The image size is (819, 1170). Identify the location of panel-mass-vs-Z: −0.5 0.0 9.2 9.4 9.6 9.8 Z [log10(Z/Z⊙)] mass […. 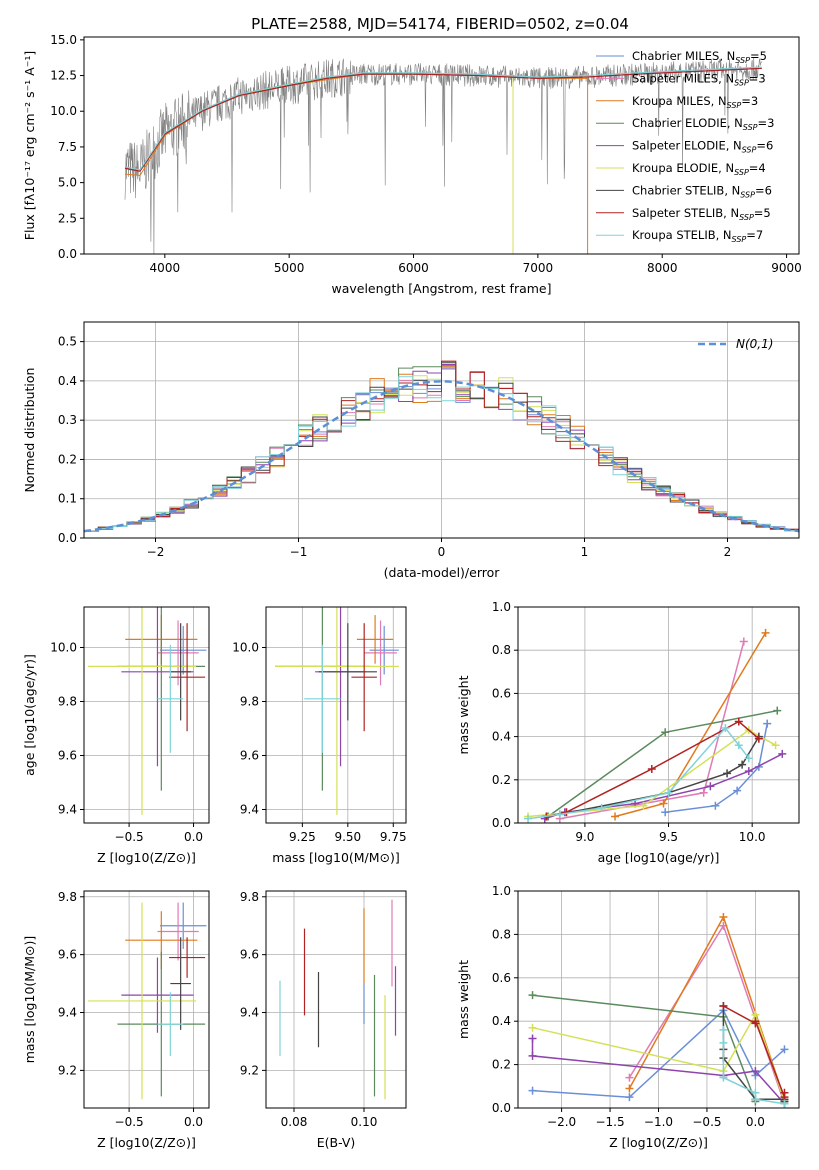
(116, 1020).